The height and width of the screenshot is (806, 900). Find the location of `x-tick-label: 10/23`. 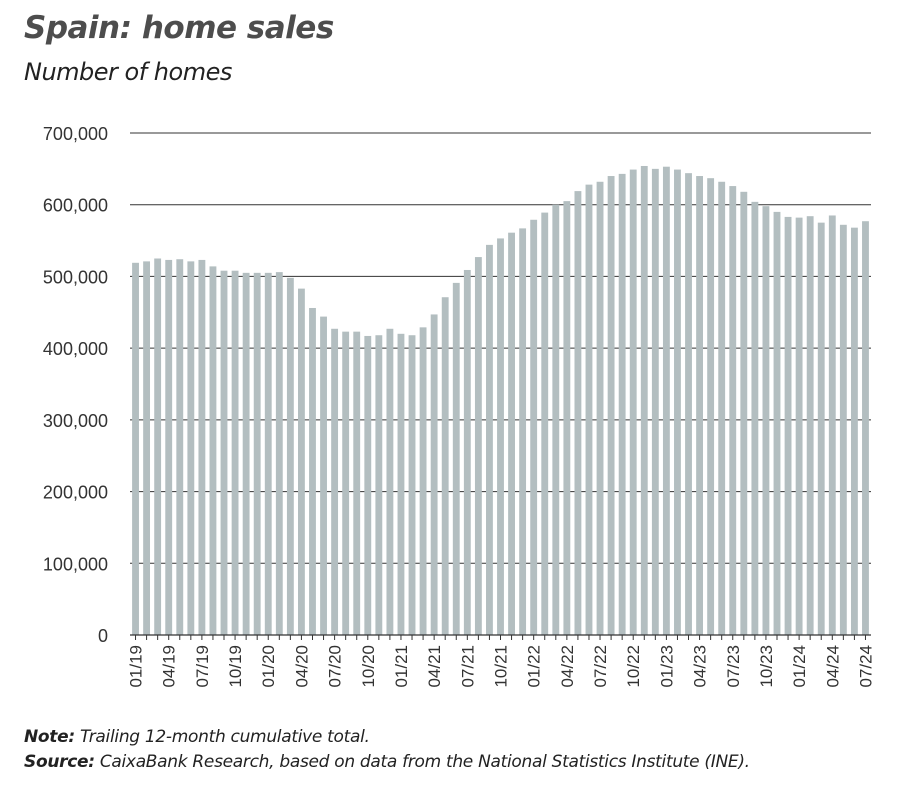

x-tick-label: 10/23 is located at coordinates (766, 666).